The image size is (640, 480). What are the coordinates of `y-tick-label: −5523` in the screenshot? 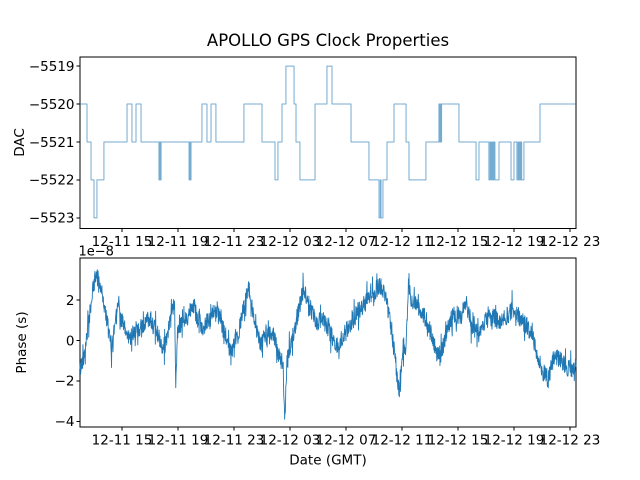 It's located at (52, 219).